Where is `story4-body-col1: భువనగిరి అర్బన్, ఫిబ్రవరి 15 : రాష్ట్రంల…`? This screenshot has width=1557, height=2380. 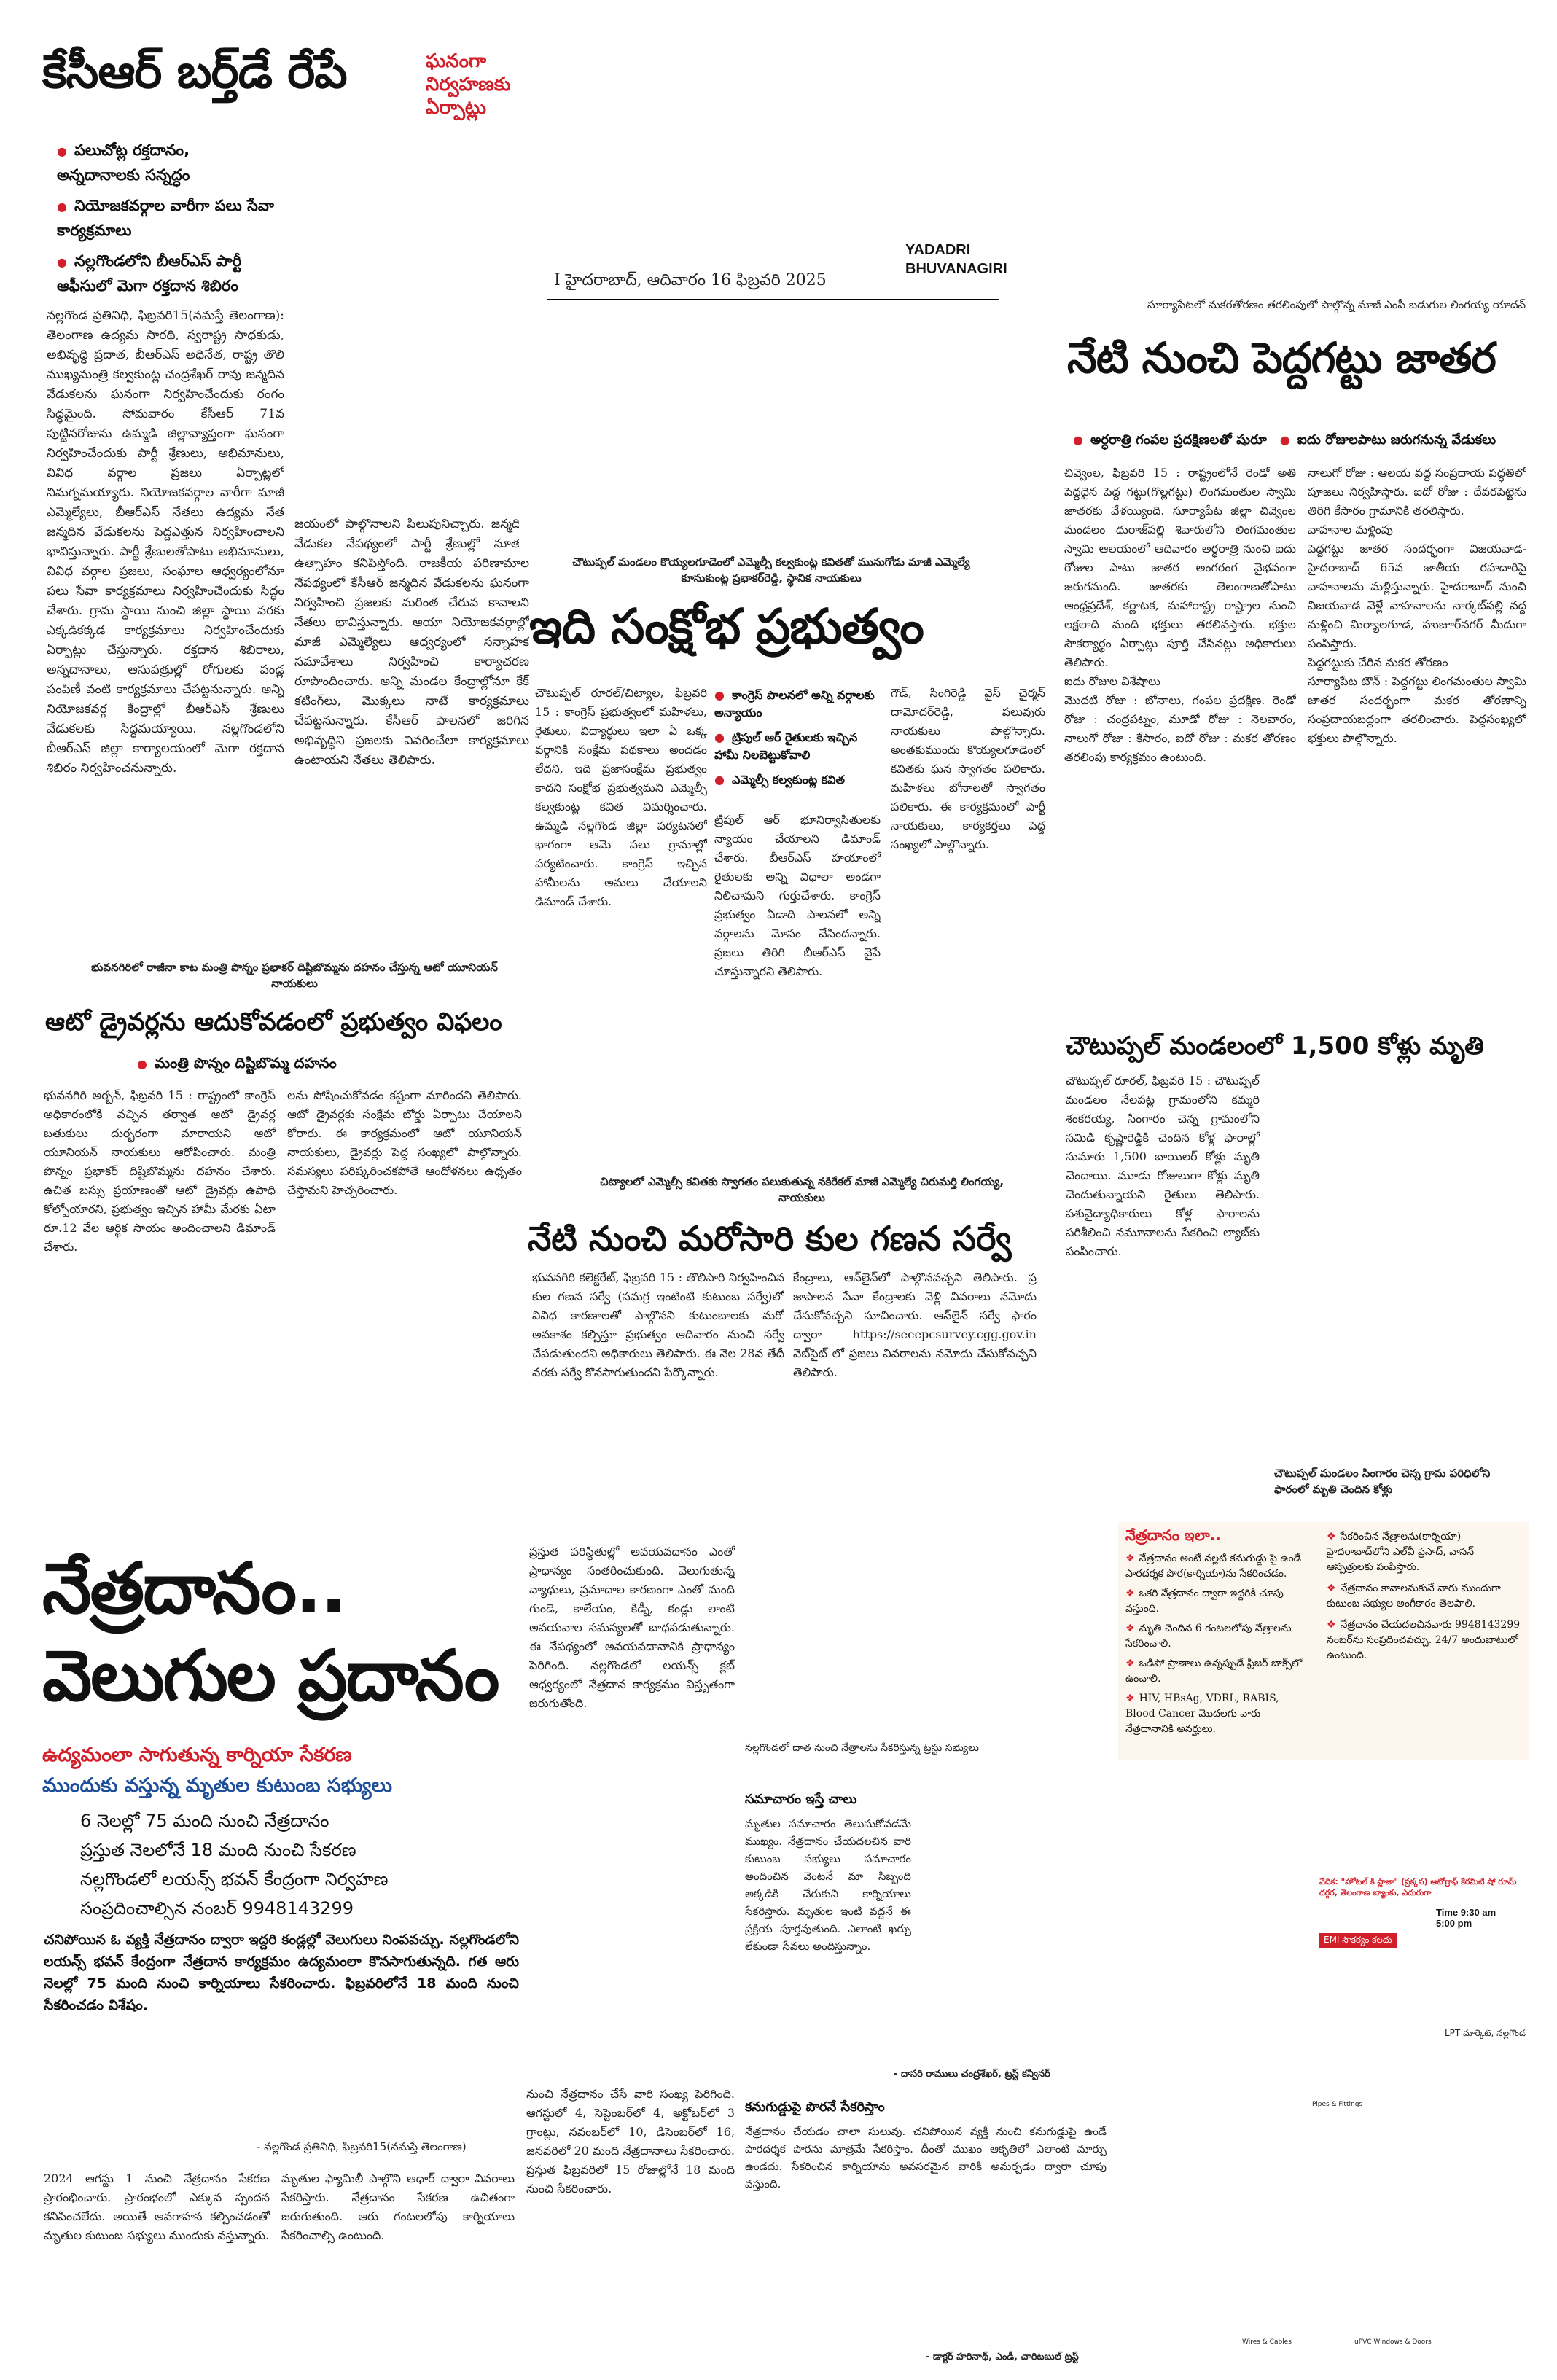 story4-body-col1: భువనగిరి అర్బన్, ఫిబ్రవరి 15 : రాష్ట్రంల… is located at coordinates (160, 1171).